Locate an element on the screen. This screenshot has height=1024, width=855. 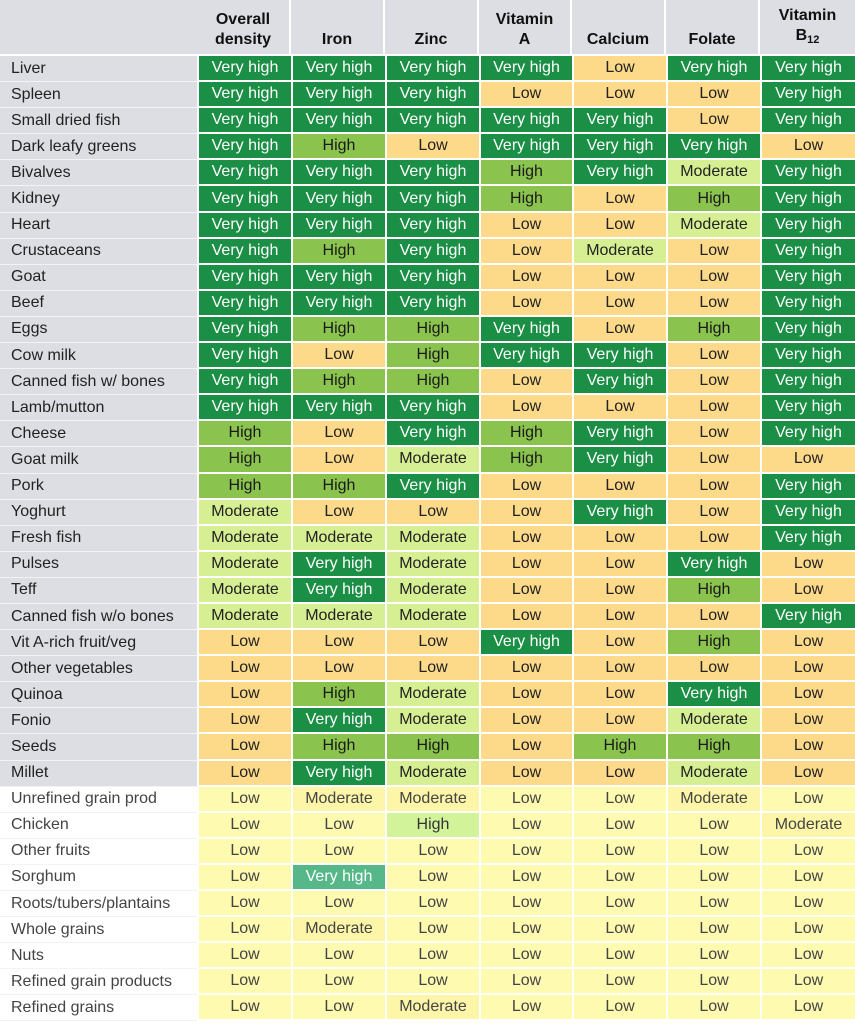
row-food-name: Teff is located at coordinates (98, 590).